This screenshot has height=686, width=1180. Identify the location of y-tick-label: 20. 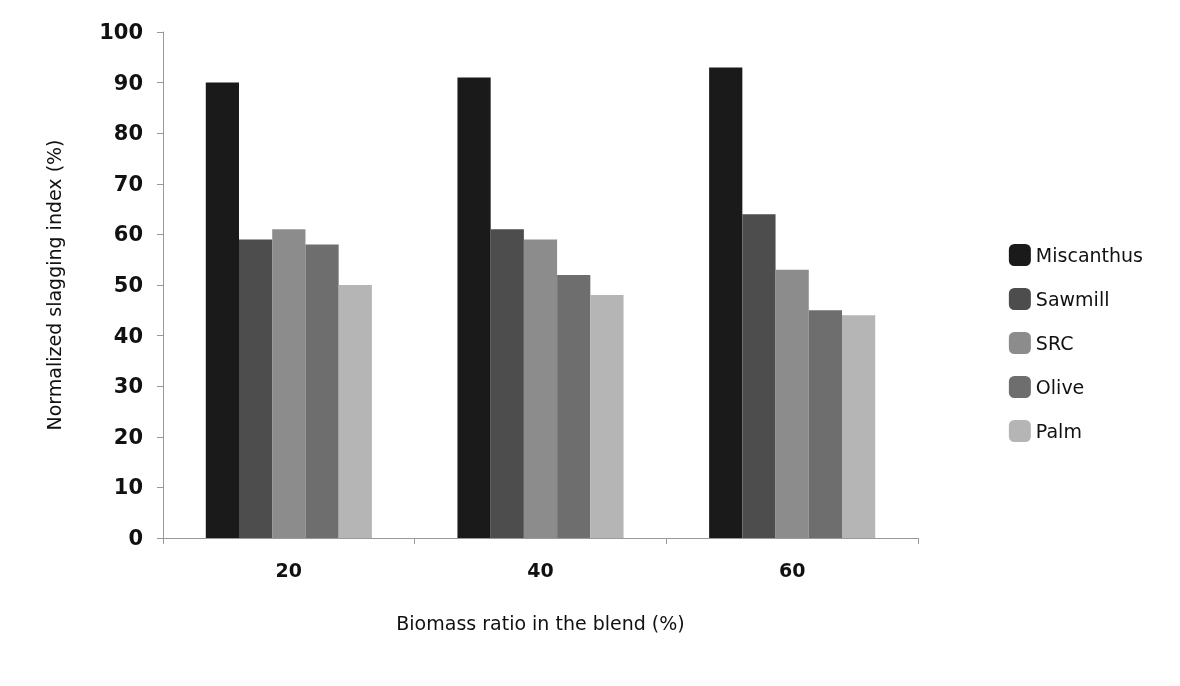
(128, 436).